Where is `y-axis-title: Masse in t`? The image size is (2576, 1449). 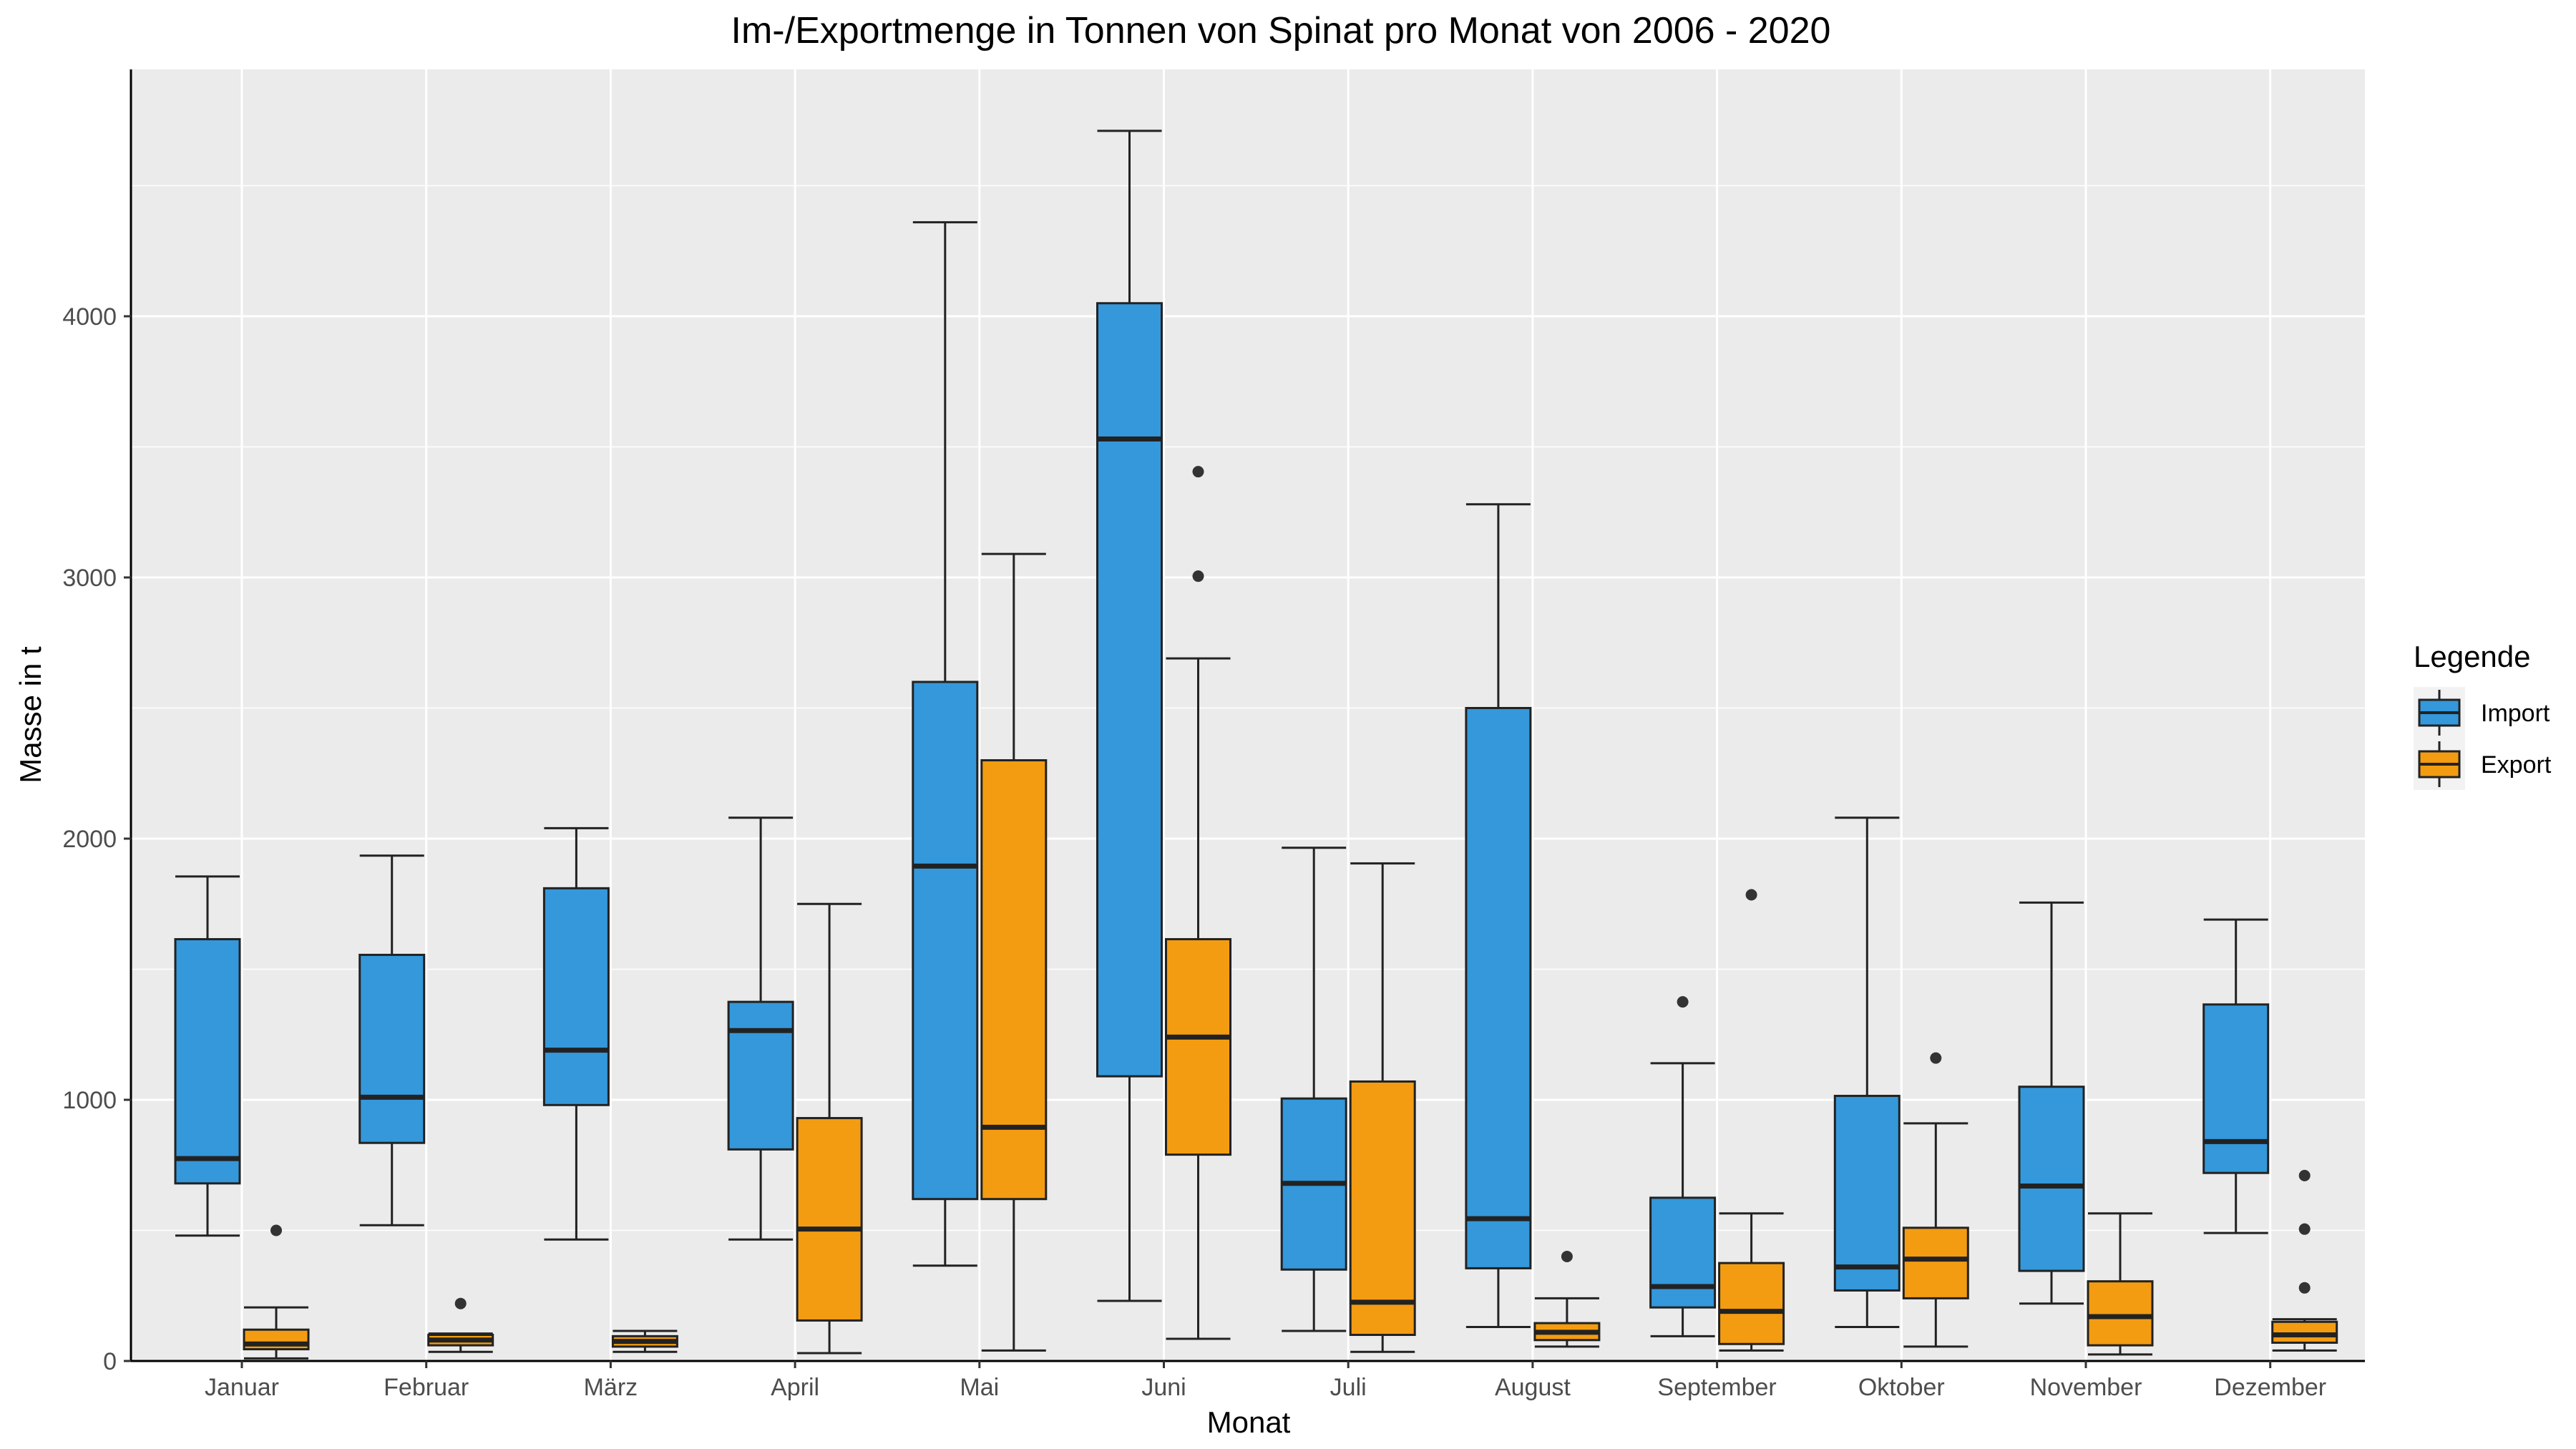 y-axis-title: Masse in t is located at coordinates (30, 715).